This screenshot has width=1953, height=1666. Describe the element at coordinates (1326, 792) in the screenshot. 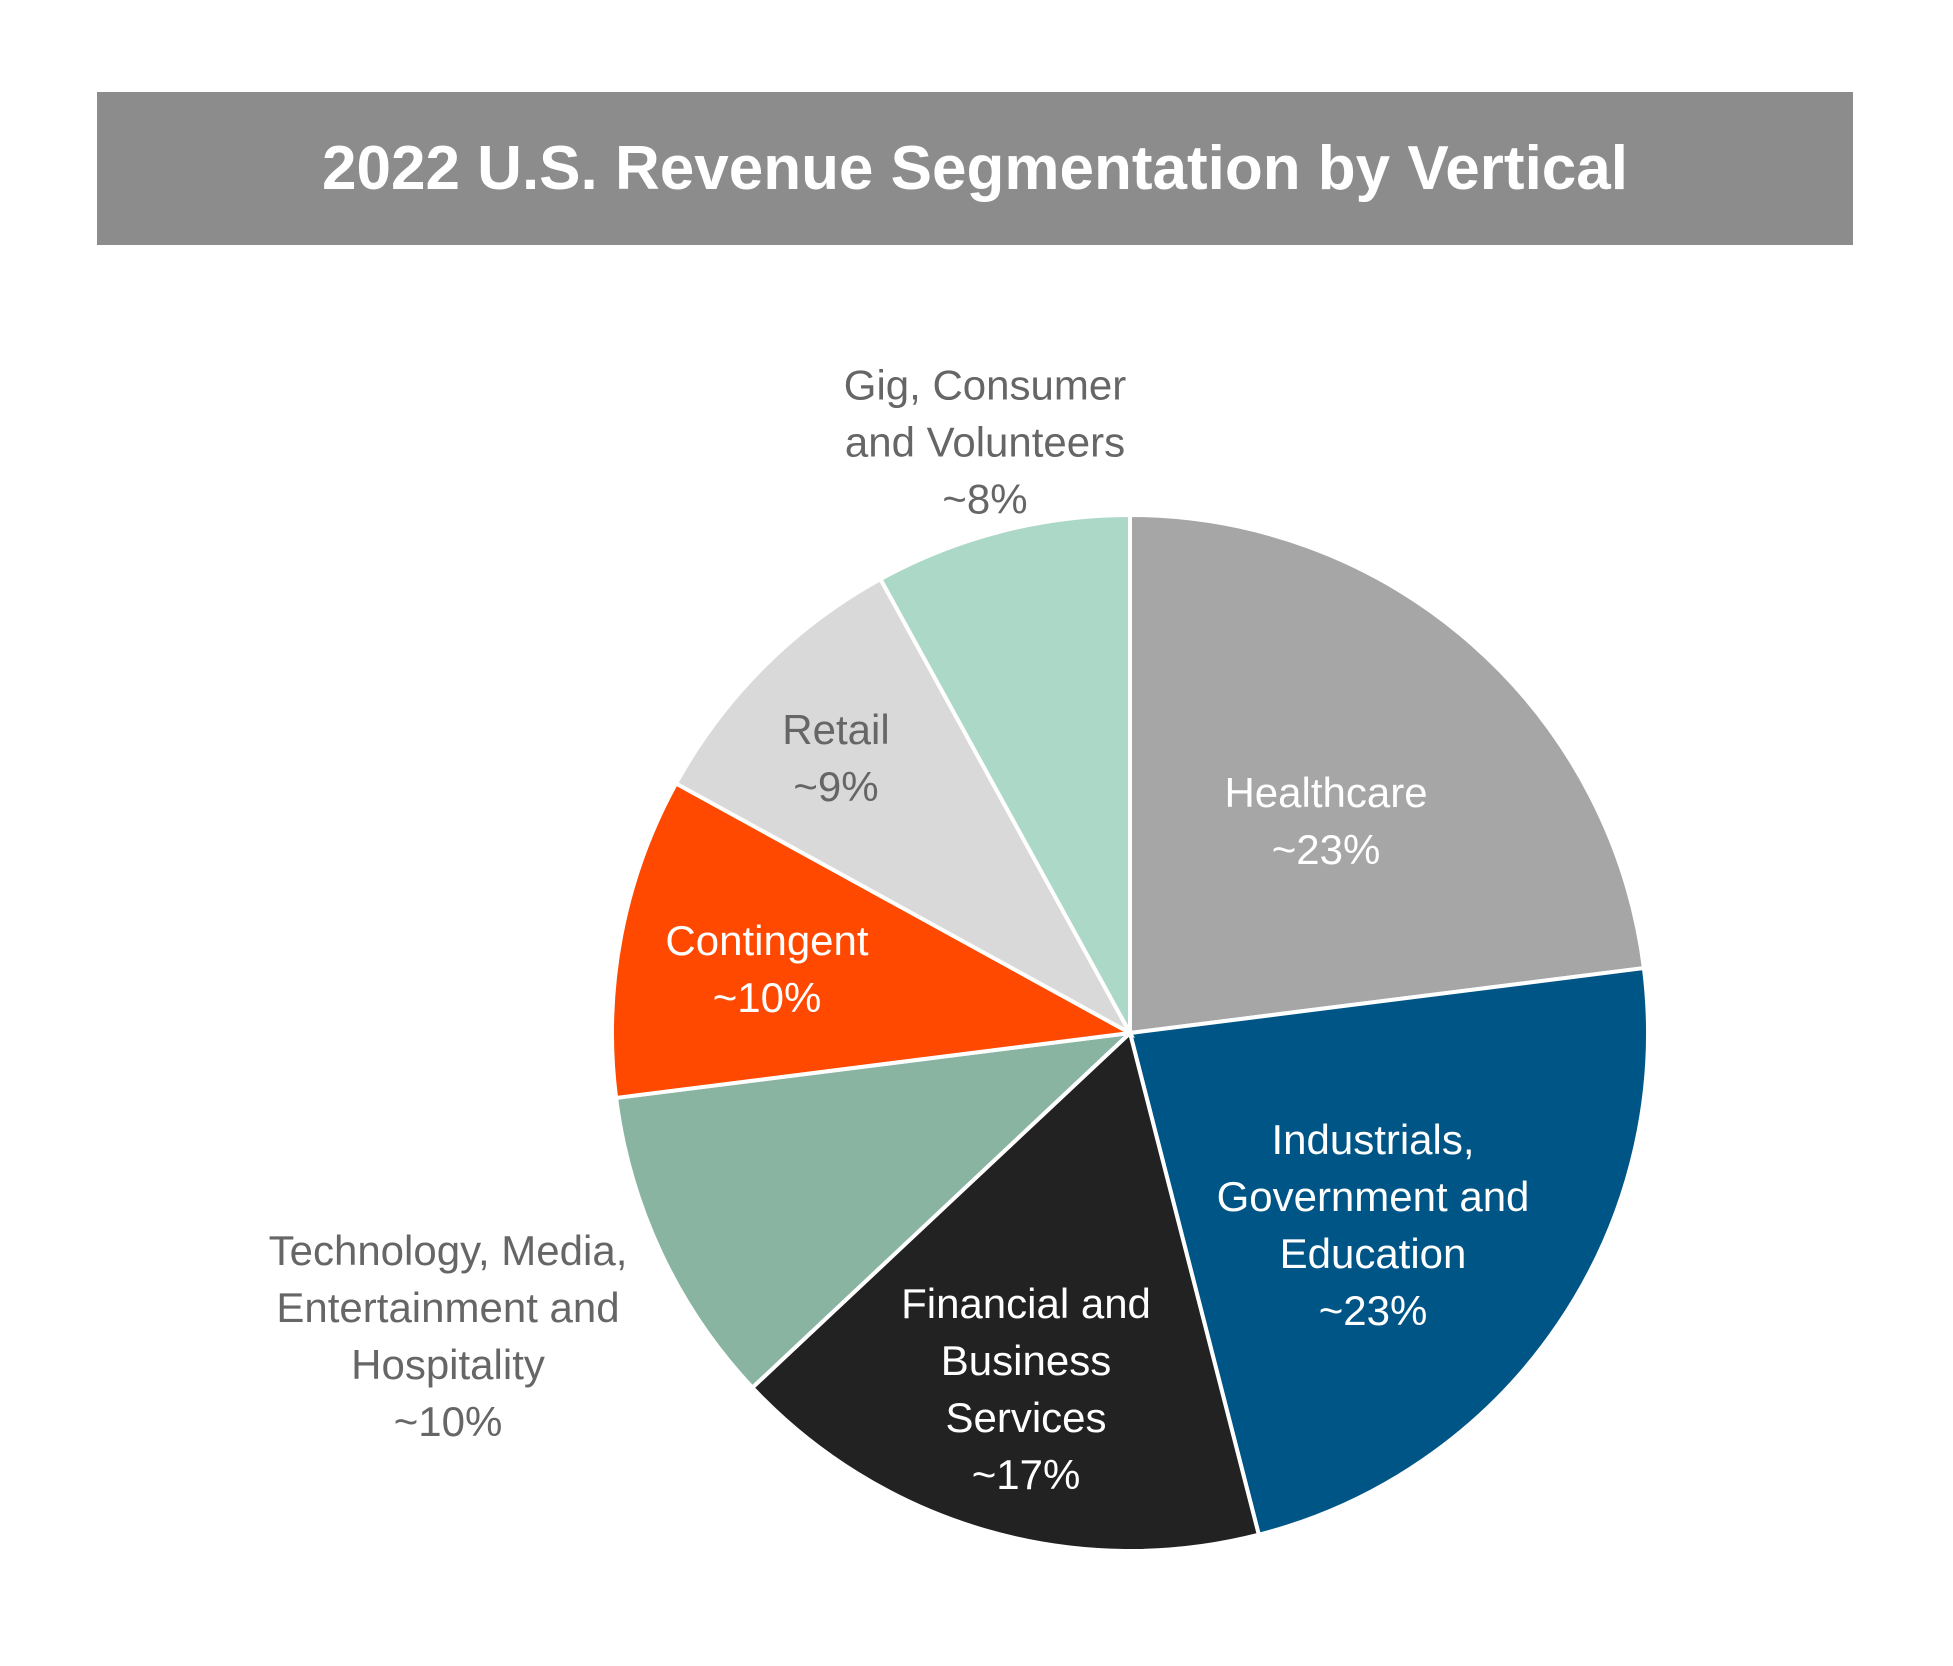

I see `category-label: Healthcare` at that location.